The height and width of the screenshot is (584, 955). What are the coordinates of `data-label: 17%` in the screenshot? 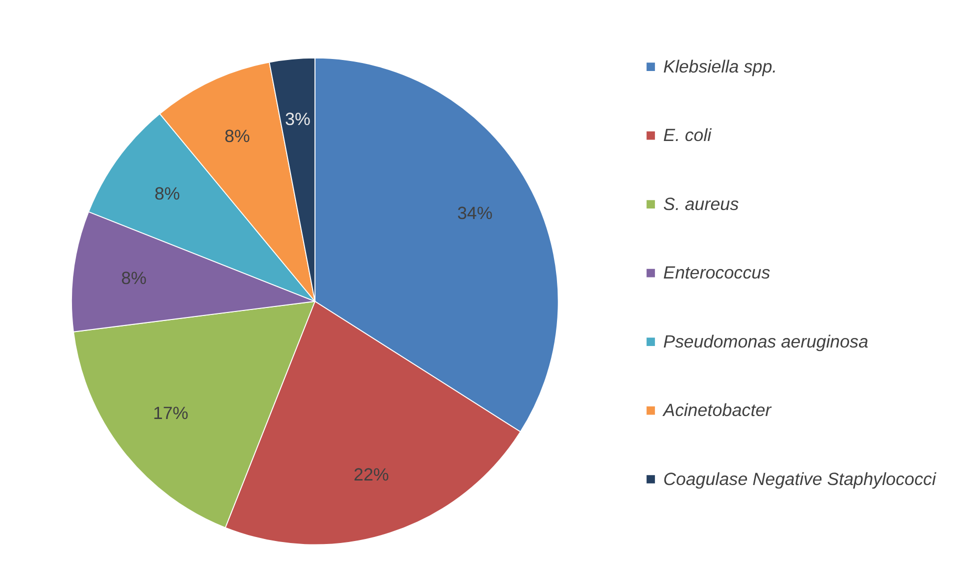 It's located at (171, 412).